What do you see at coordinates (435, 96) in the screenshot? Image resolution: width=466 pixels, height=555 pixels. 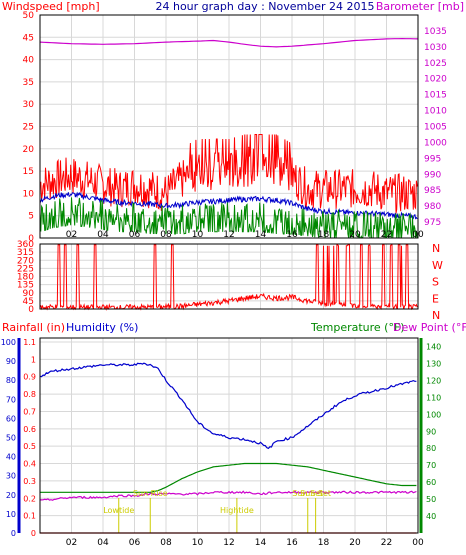 I see `baro-tick-label: 1015` at bounding box center [435, 96].